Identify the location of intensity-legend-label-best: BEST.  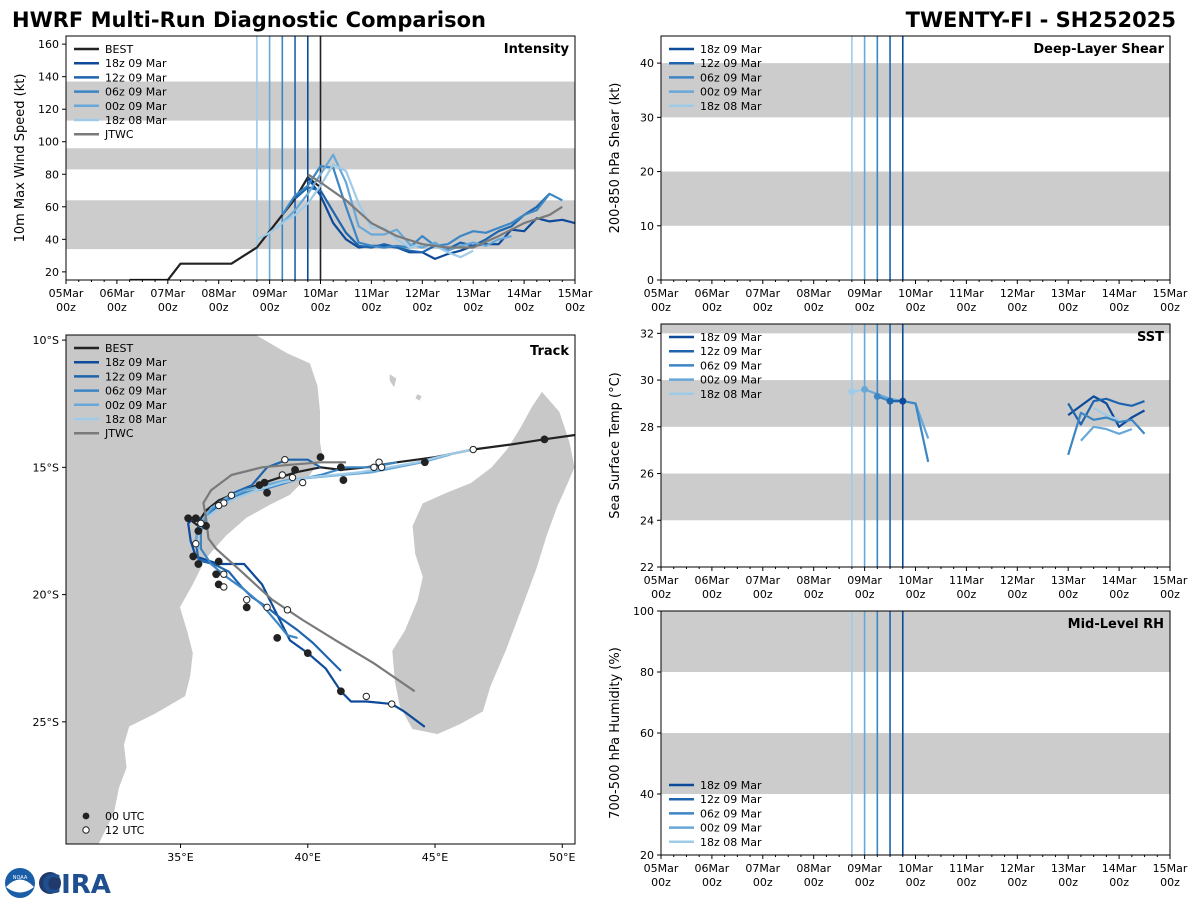
(119, 49).